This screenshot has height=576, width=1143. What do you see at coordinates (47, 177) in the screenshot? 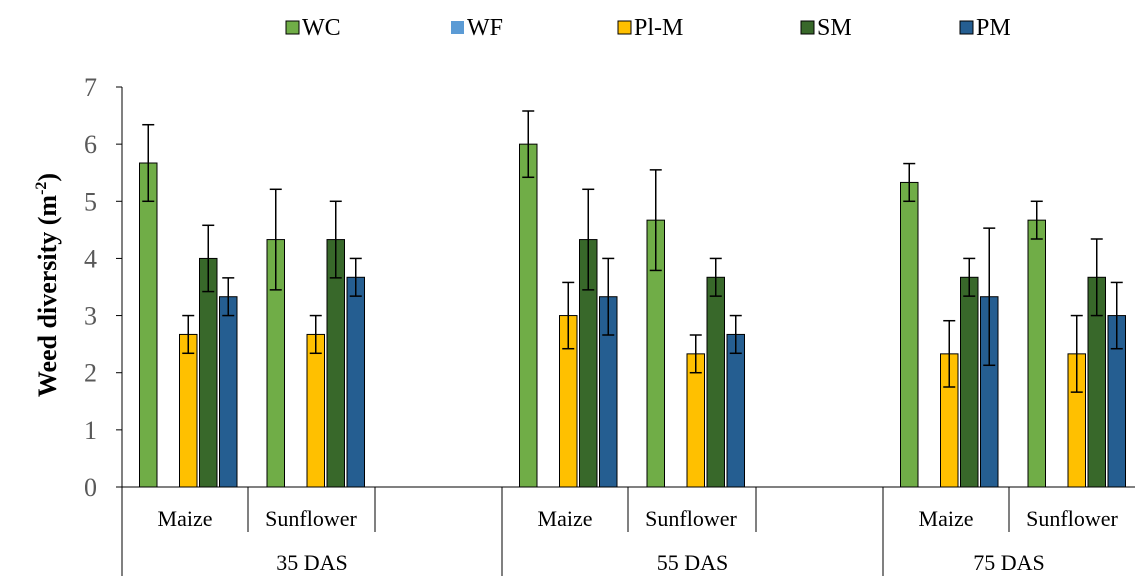
I see `y-axis-label-close: )` at bounding box center [47, 177].